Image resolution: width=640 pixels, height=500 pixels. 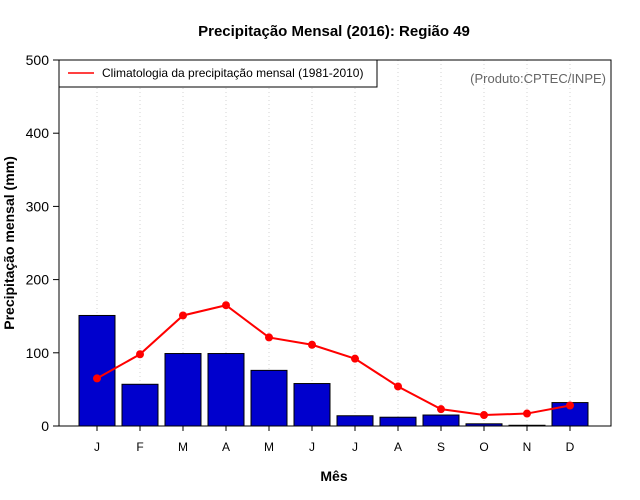 What do you see at coordinates (42, 243) in the screenshot?
I see `y-axis: 0 100 200 300 400 500` at bounding box center [42, 243].